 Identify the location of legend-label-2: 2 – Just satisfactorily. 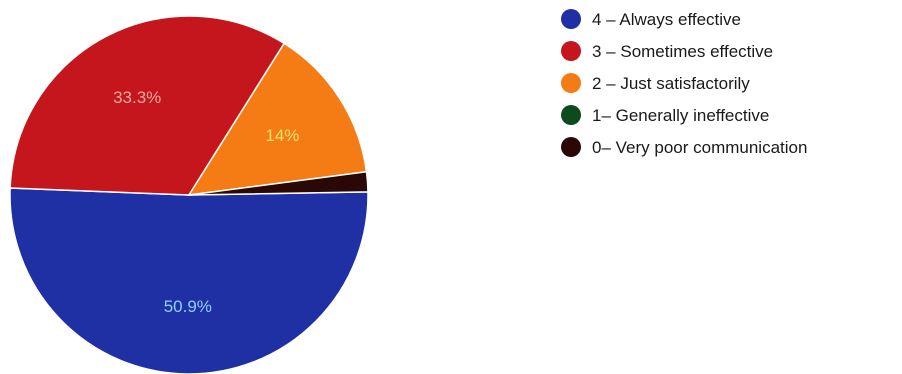
(671, 83).